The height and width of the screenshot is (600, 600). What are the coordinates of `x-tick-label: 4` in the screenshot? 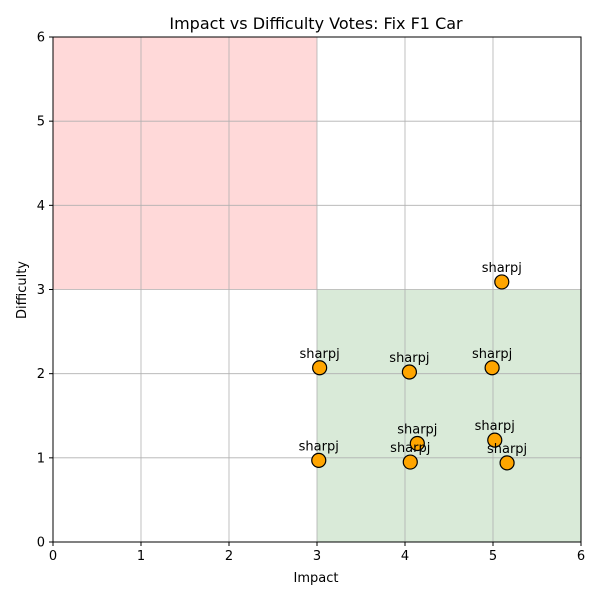 It's located at (405, 556).